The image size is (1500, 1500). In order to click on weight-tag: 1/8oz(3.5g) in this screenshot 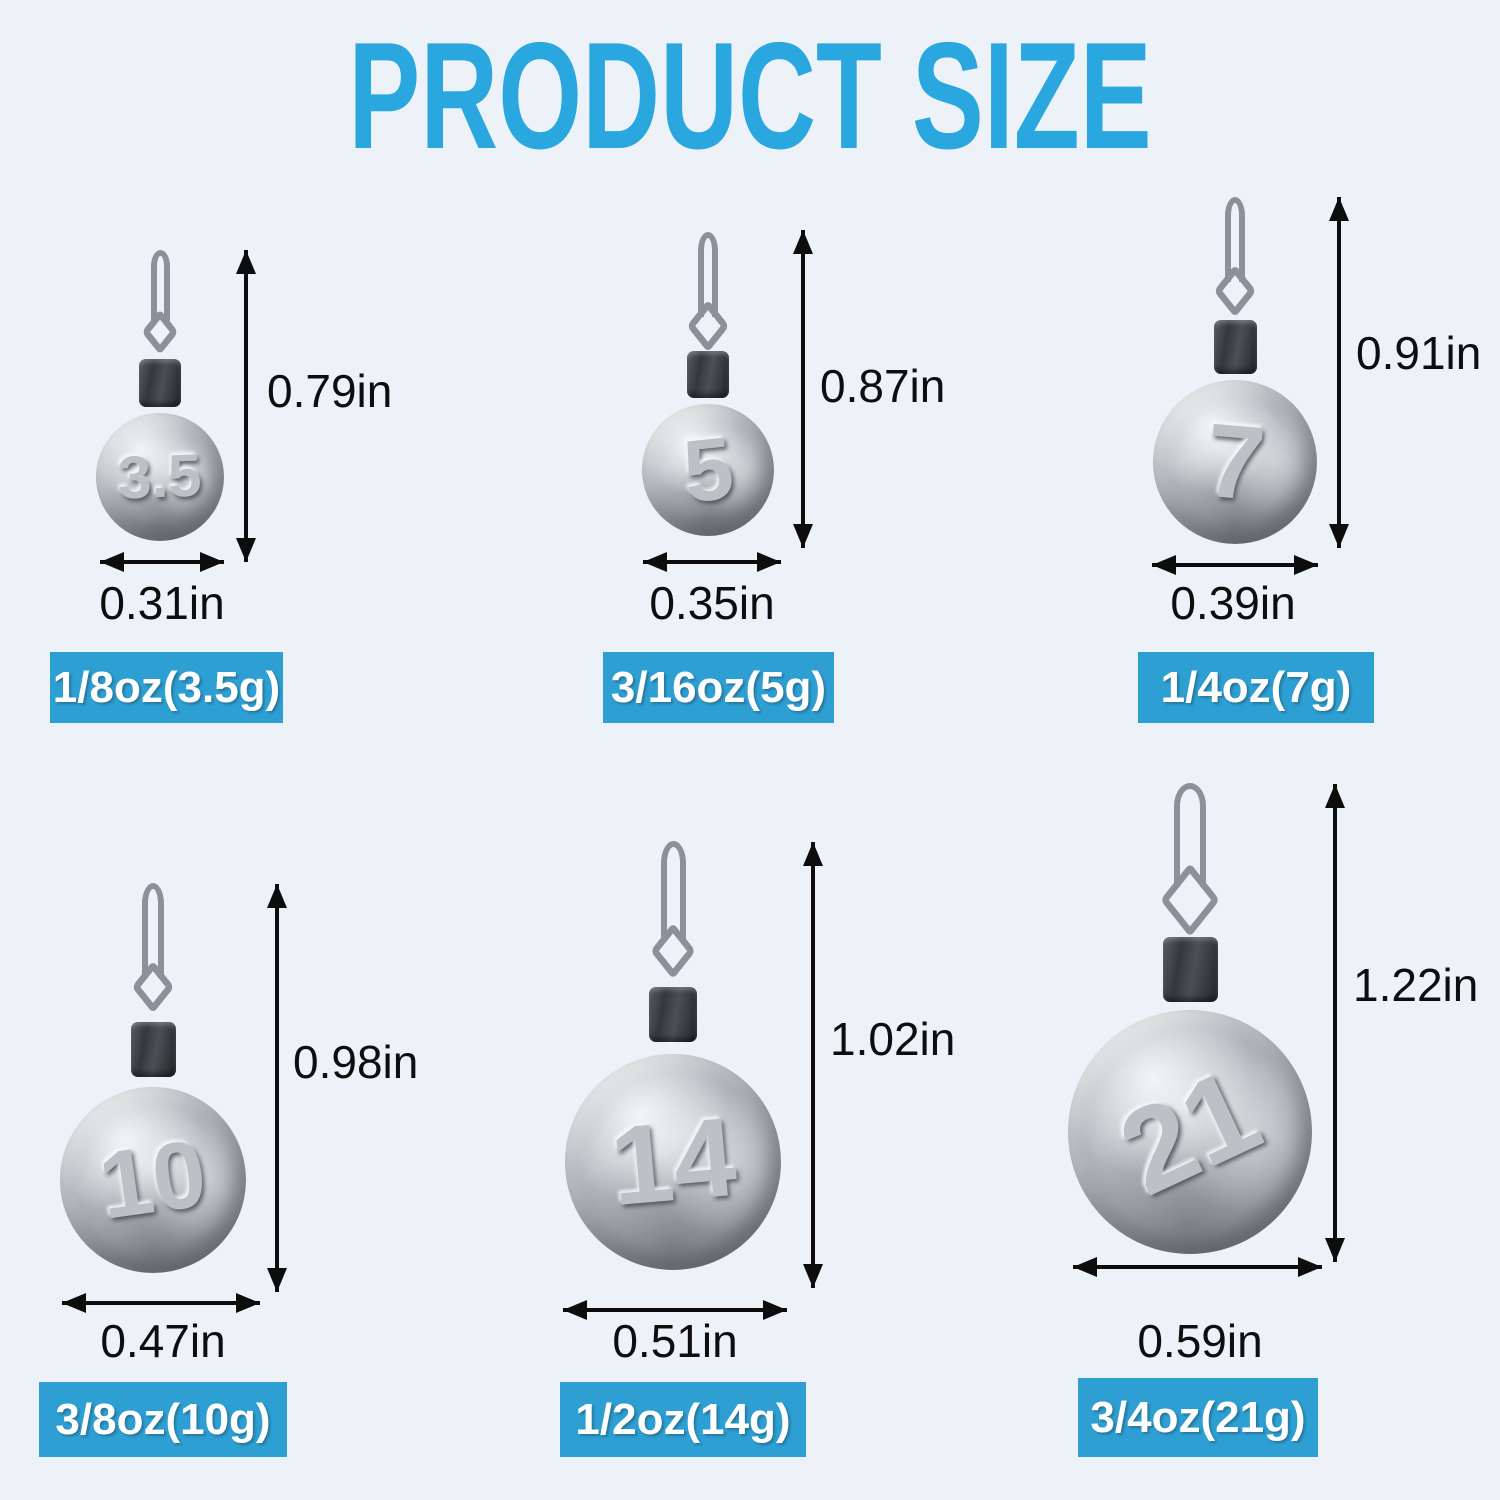, I will do `click(166, 687)`.